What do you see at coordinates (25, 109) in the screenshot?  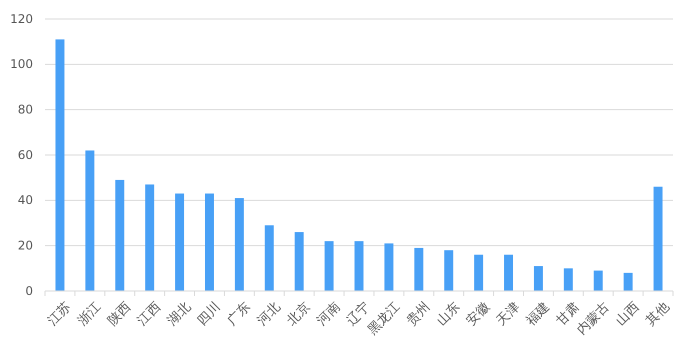 I see `y-tick-label: 80` at bounding box center [25, 109].